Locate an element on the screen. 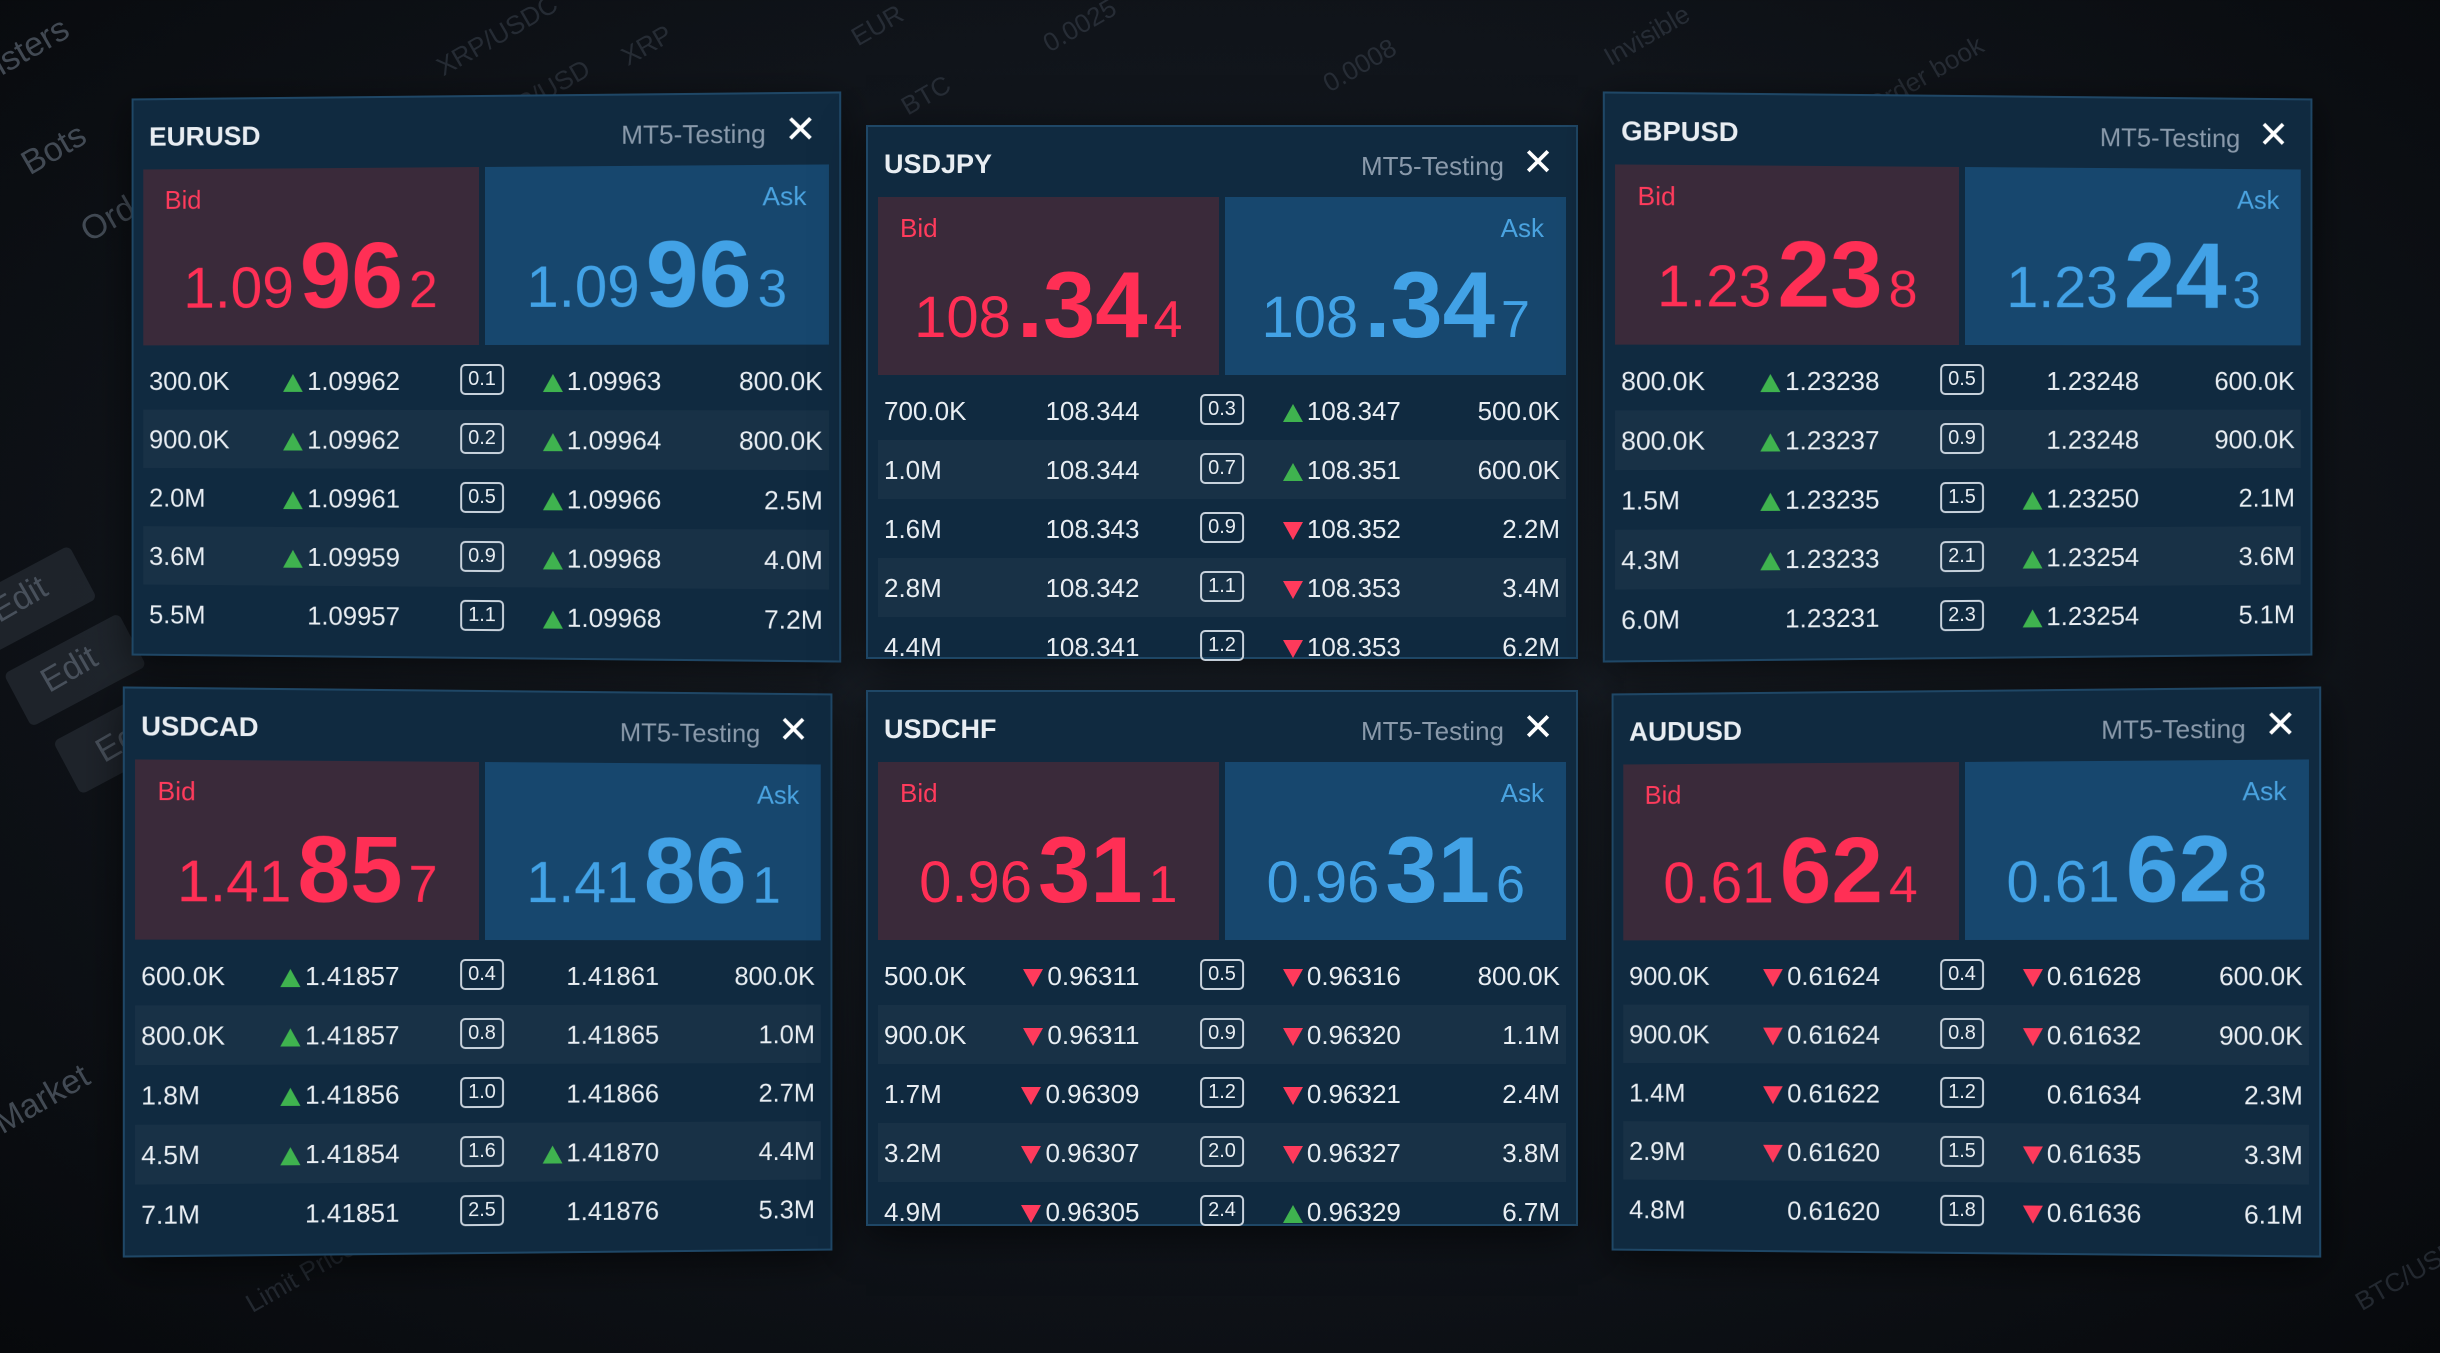 Image resolution: width=2440 pixels, height=1353 pixels. depth-row: 2.8M 108.342 1.1 108.353 3.4M is located at coordinates (1222, 587).